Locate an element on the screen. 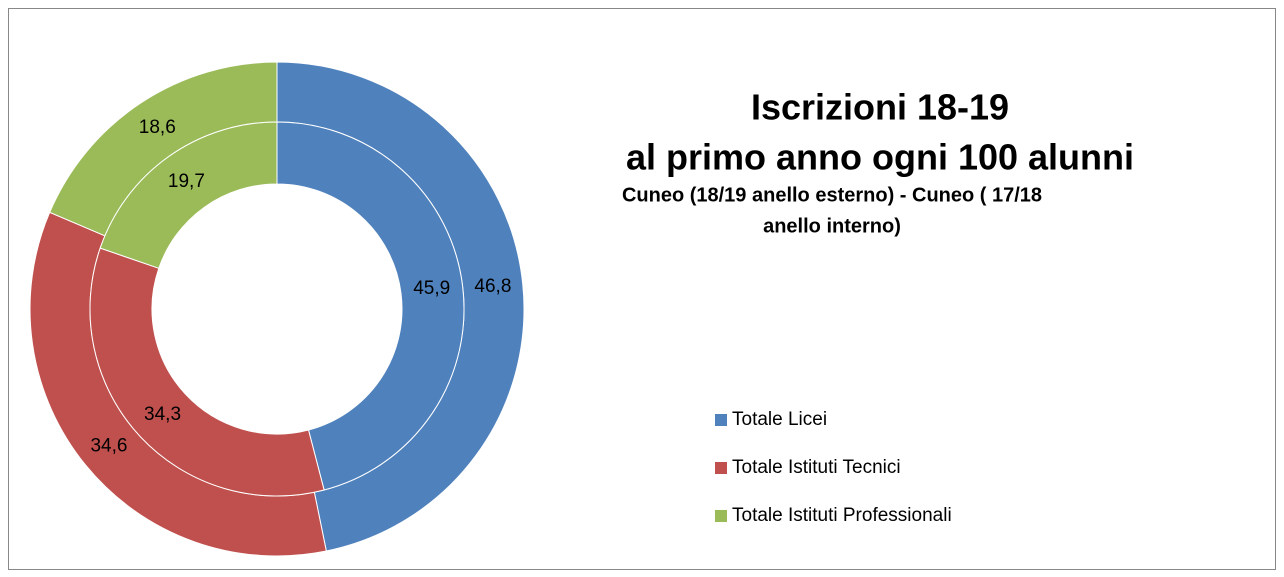  data-label: 34,6 is located at coordinates (108, 445).